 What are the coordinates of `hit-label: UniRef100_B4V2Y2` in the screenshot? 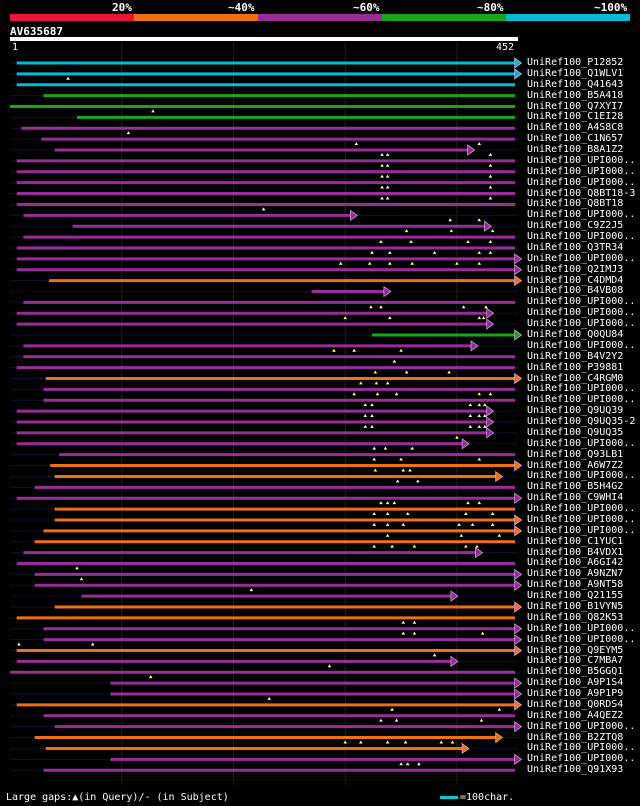 It's located at (575, 356).